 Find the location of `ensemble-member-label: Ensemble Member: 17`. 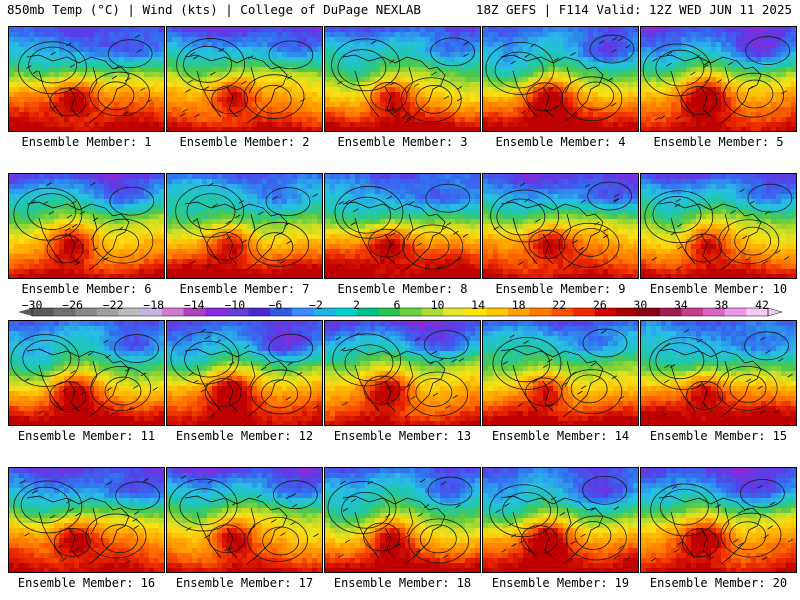

ensemble-member-label: Ensemble Member: 17 is located at coordinates (244, 583).